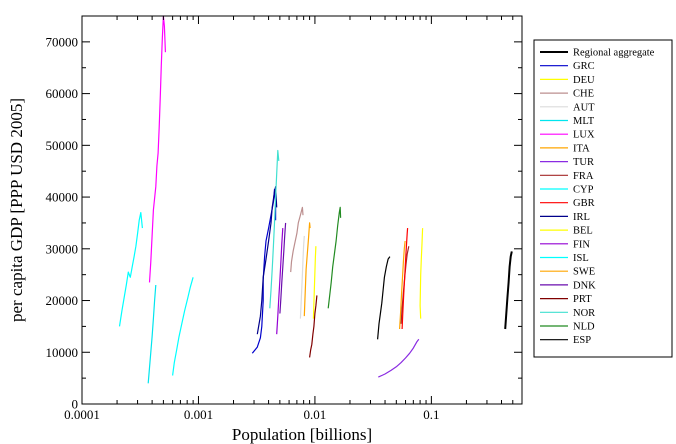 This screenshot has height=444, width=676. I want to click on series-line-fin, so click(280, 281).